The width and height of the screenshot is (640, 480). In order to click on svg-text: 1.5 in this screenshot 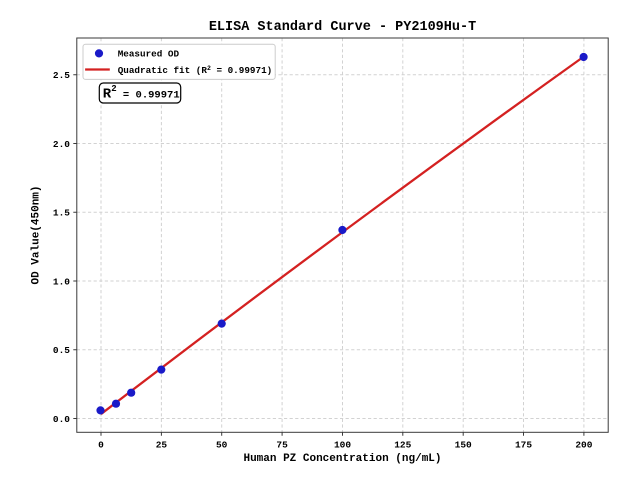, I will do `click(61, 213)`.